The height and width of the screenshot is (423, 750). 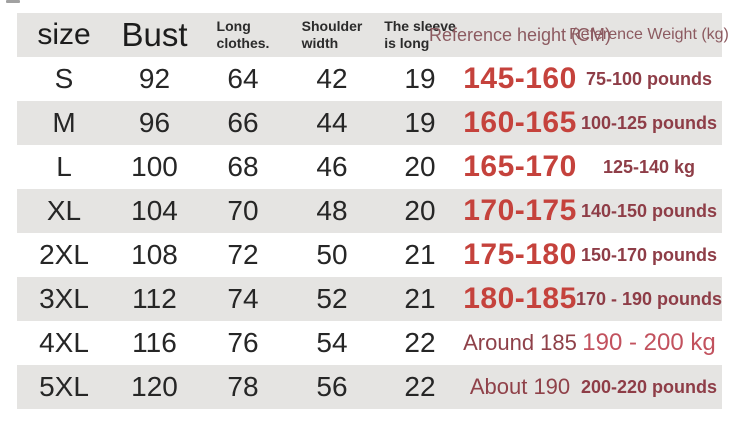 What do you see at coordinates (332, 122) in the screenshot?
I see `cell-shoulder: 44` at bounding box center [332, 122].